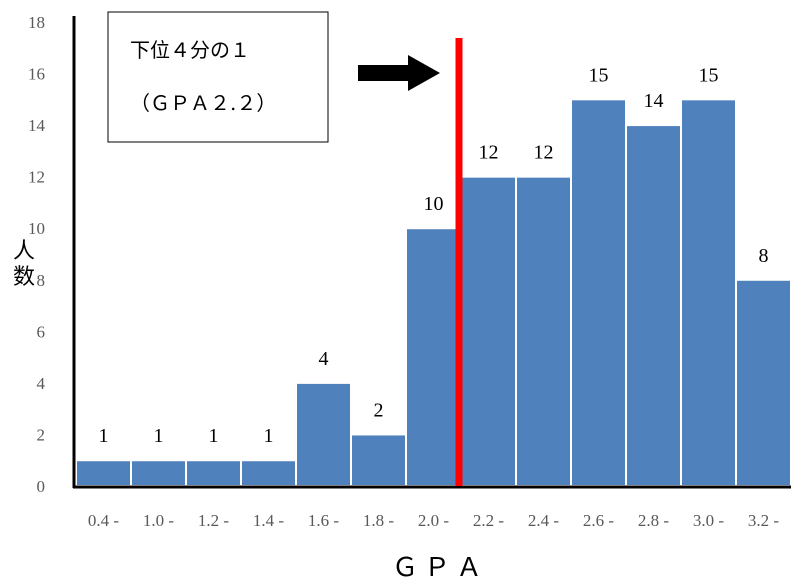 The width and height of the screenshot is (791, 587). What do you see at coordinates (41, 486) in the screenshot?
I see `y-tick-label: 0` at bounding box center [41, 486].